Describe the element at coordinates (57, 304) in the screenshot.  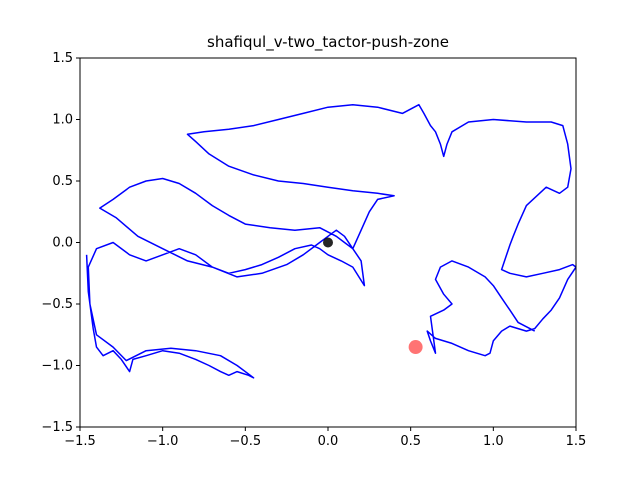
I see `y-tick-label: −0.5` at that location.